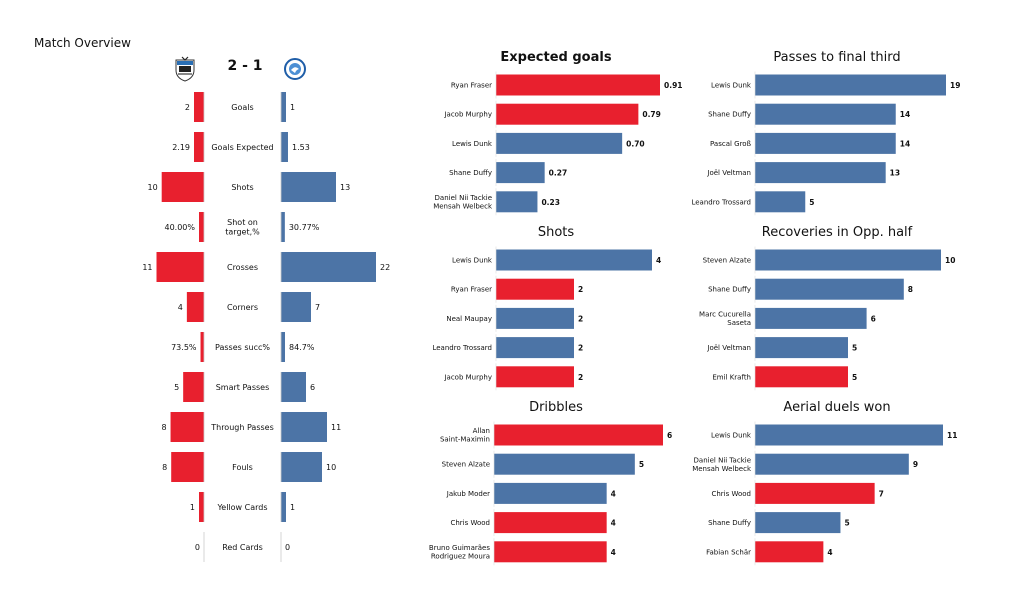  What do you see at coordinates (192, 507) in the screenshot?
I see `home-value-label: 1` at bounding box center [192, 507].